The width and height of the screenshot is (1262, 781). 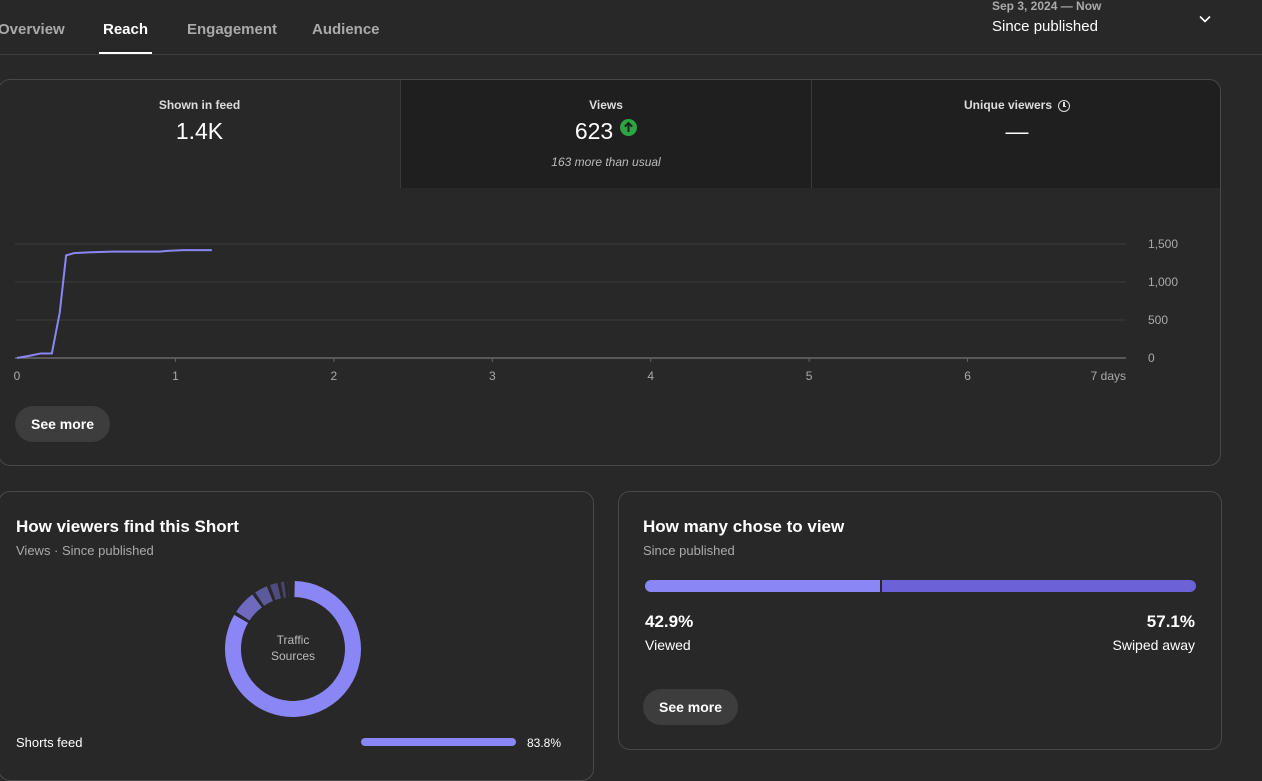 What do you see at coordinates (967, 376) in the screenshot?
I see `x-tick-label: 6` at bounding box center [967, 376].